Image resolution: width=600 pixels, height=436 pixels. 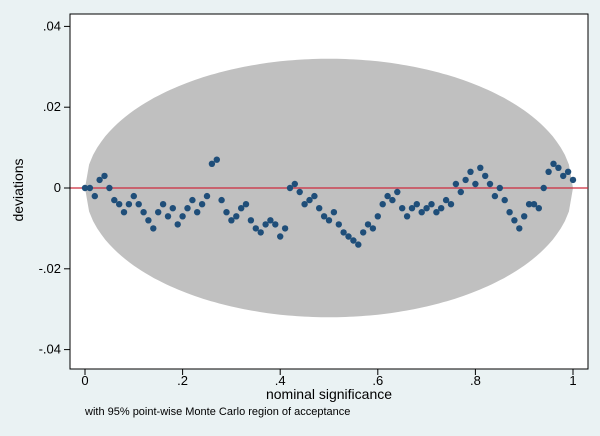 What do you see at coordinates (329, 394) in the screenshot?
I see `x-axis-title: nominal significance` at bounding box center [329, 394].